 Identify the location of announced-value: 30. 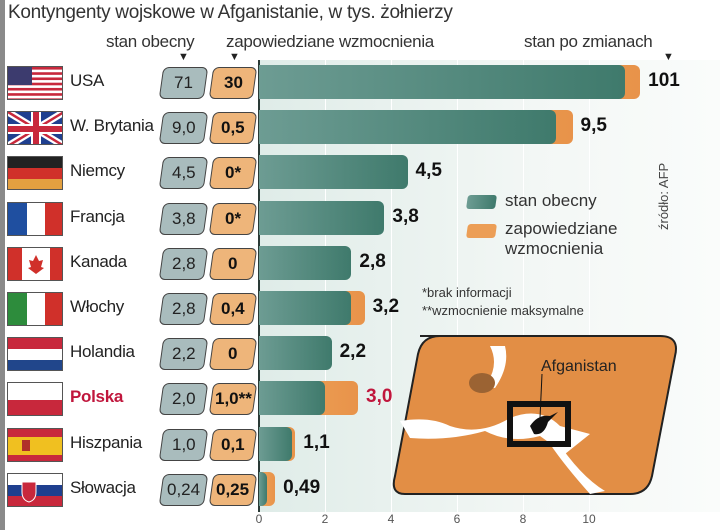
(233, 82).